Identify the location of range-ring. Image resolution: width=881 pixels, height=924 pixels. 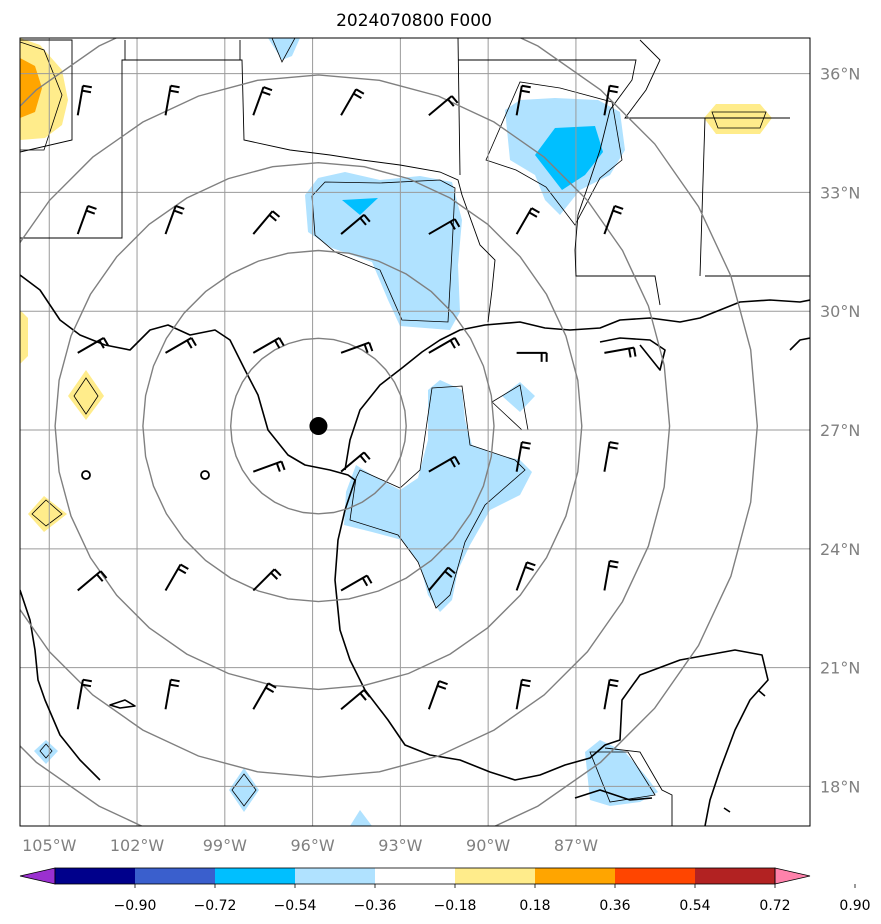
(318, 426).